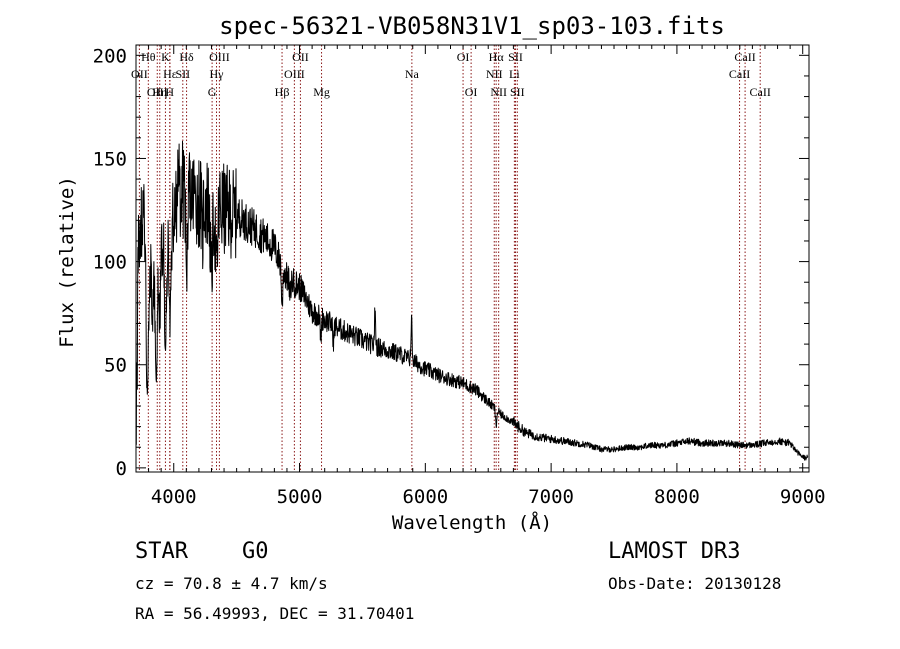 The height and width of the screenshot is (649, 900). Describe the element at coordinates (161, 551) in the screenshot. I see `object-type: STAR` at that location.